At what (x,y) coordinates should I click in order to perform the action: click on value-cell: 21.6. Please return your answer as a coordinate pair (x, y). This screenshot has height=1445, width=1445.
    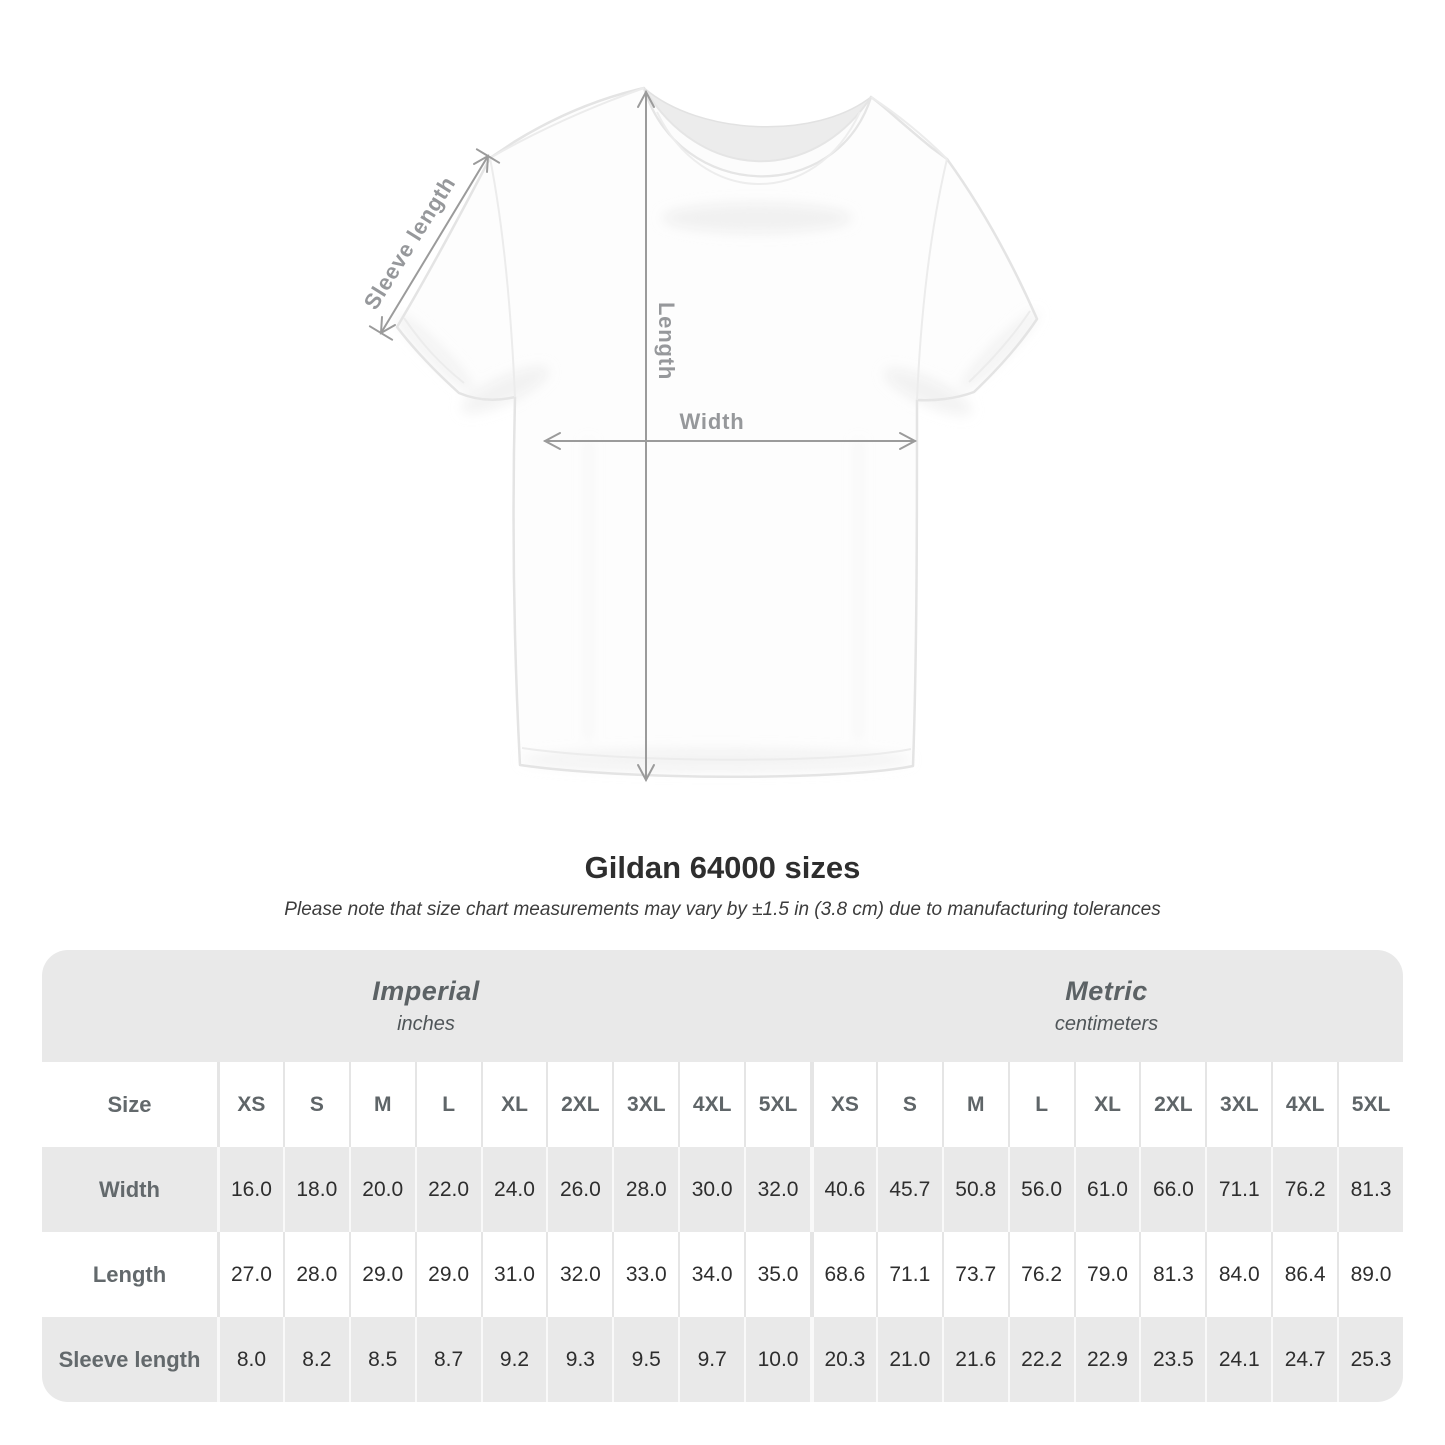
    Looking at the image, I should click on (974, 1359).